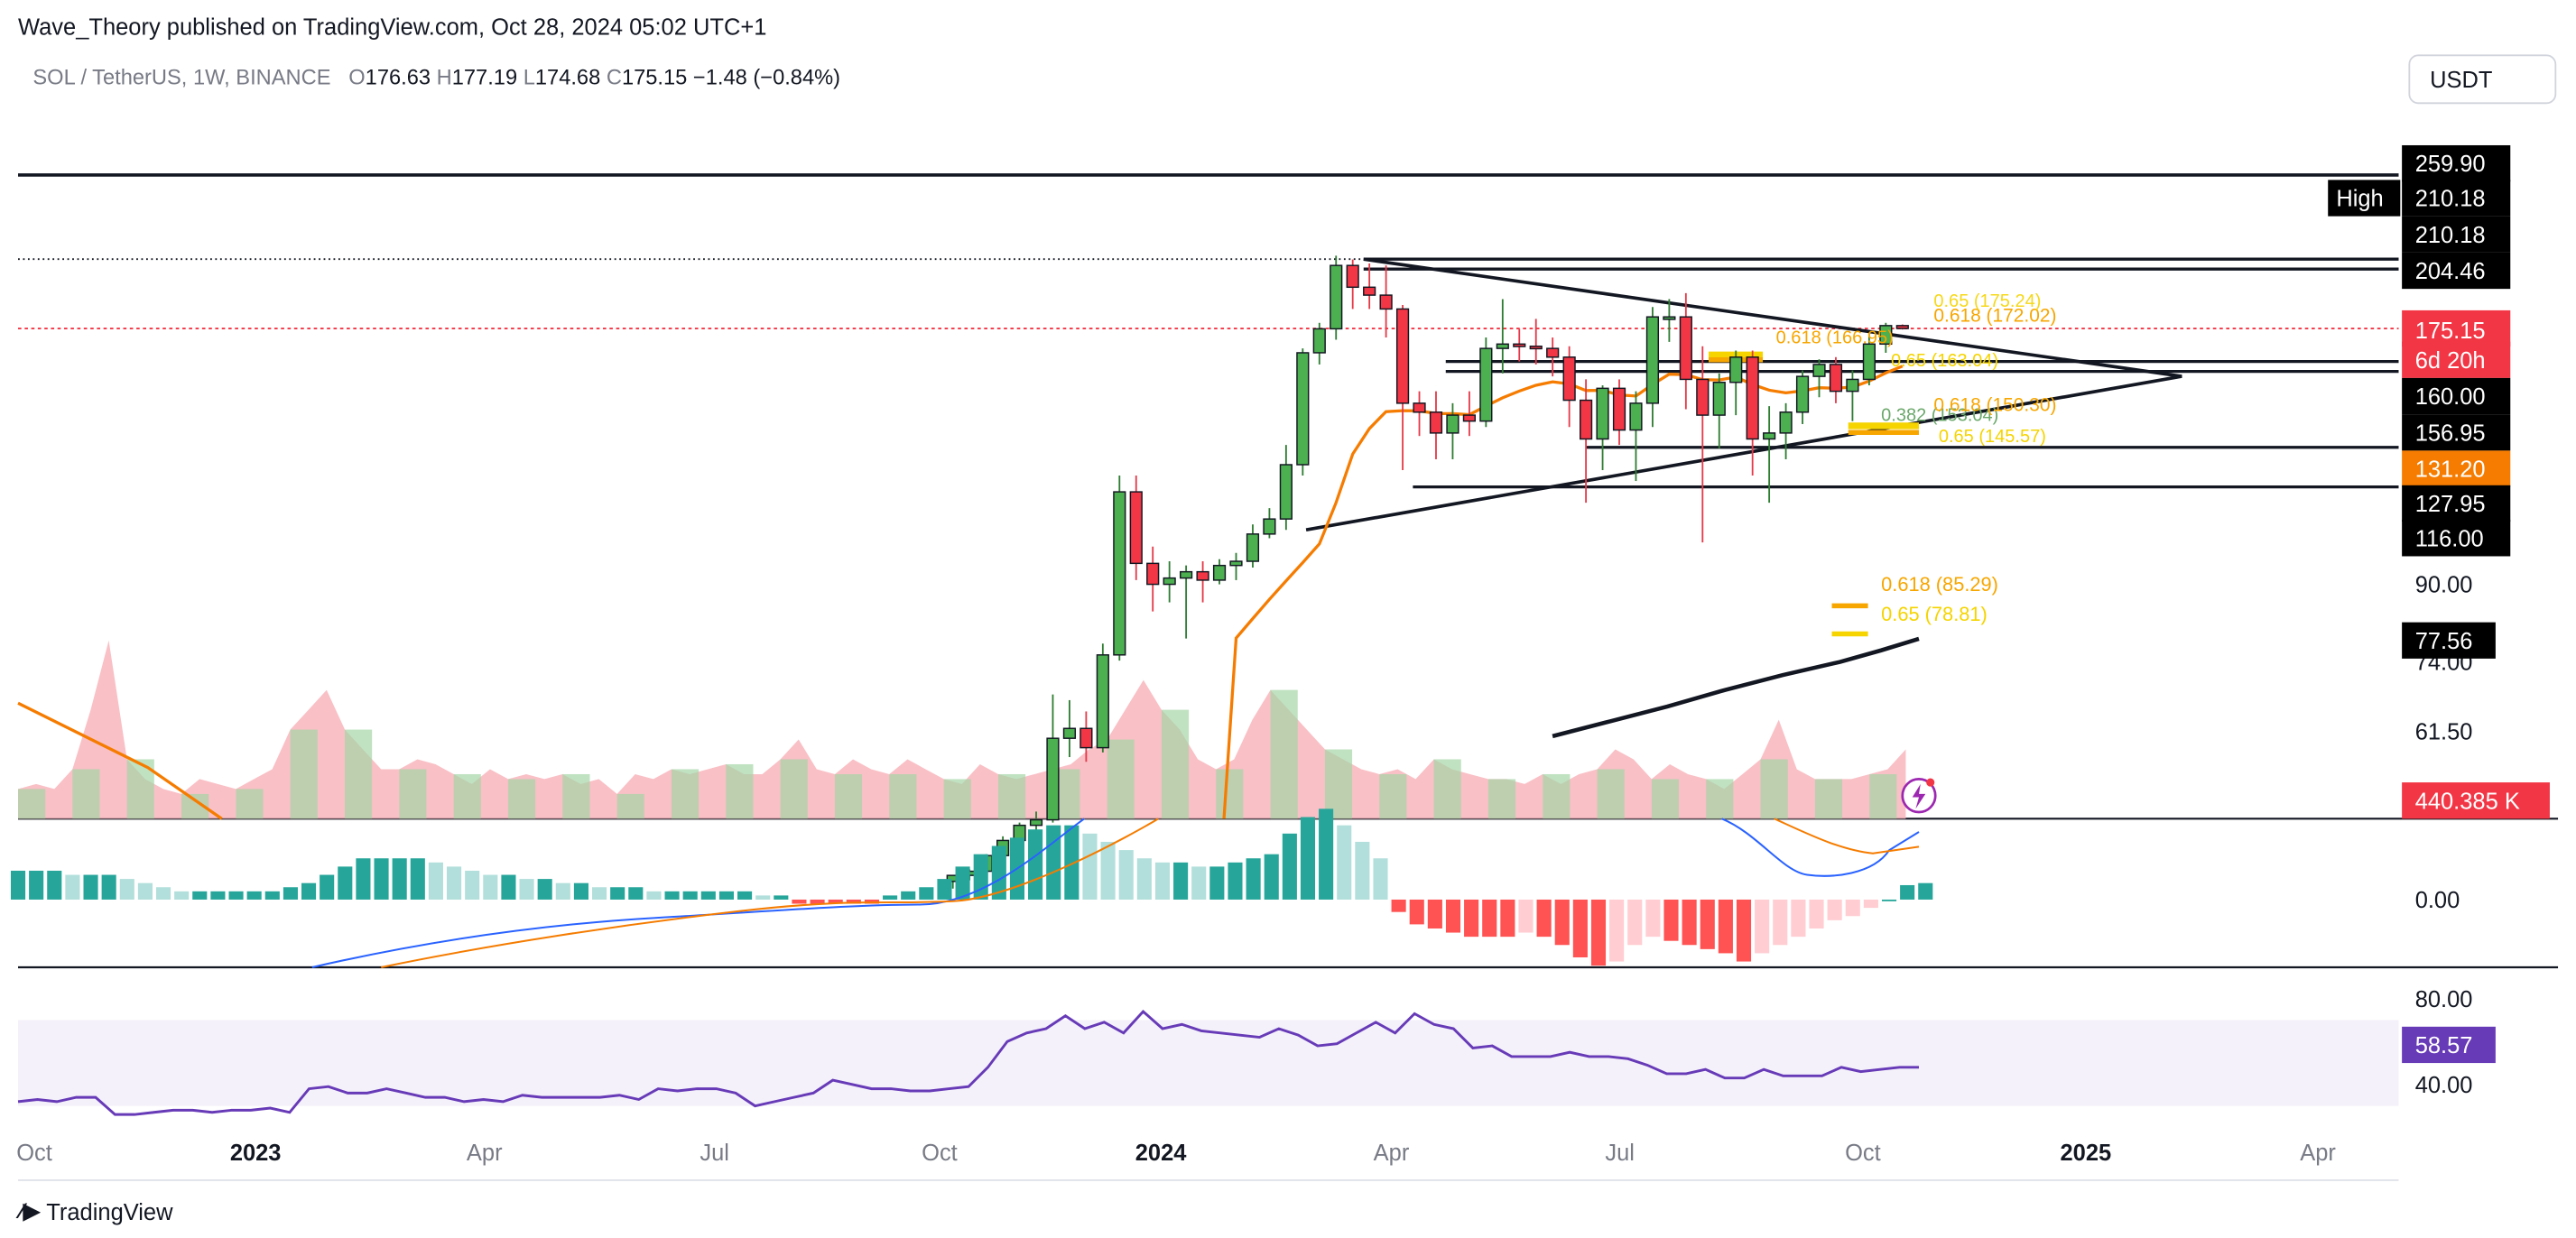  What do you see at coordinates (1161, 1154) in the screenshot?
I see `time-tick-2024: 2024` at bounding box center [1161, 1154].